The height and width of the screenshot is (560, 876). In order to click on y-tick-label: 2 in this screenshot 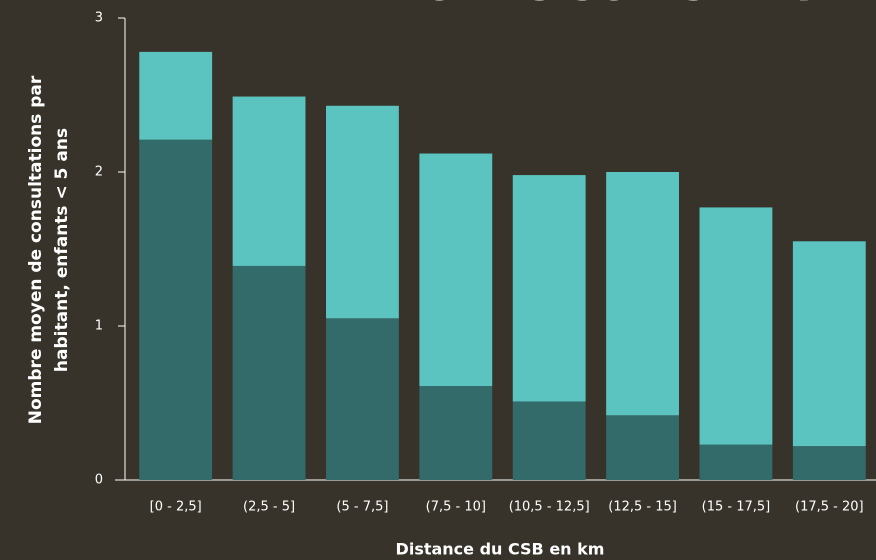, I will do `click(99, 172)`.